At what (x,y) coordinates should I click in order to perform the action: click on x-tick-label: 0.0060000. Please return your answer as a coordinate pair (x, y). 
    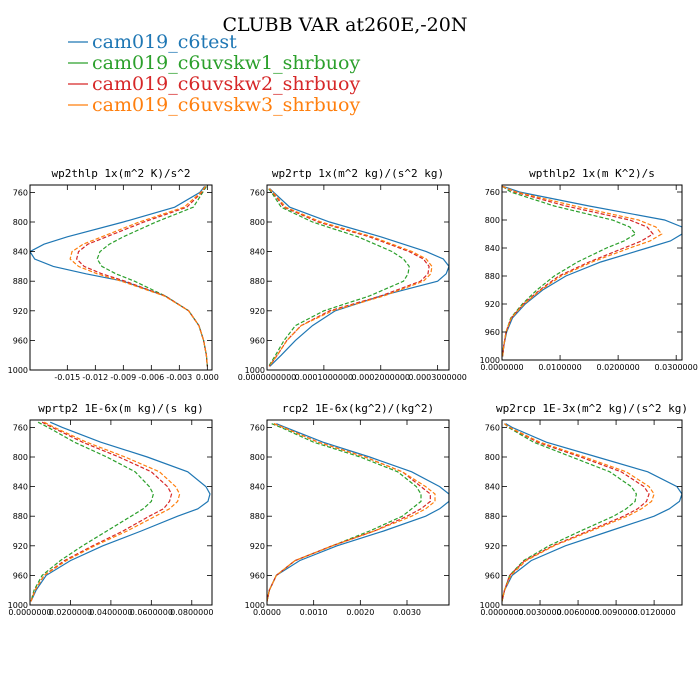
    Looking at the image, I should click on (577, 612).